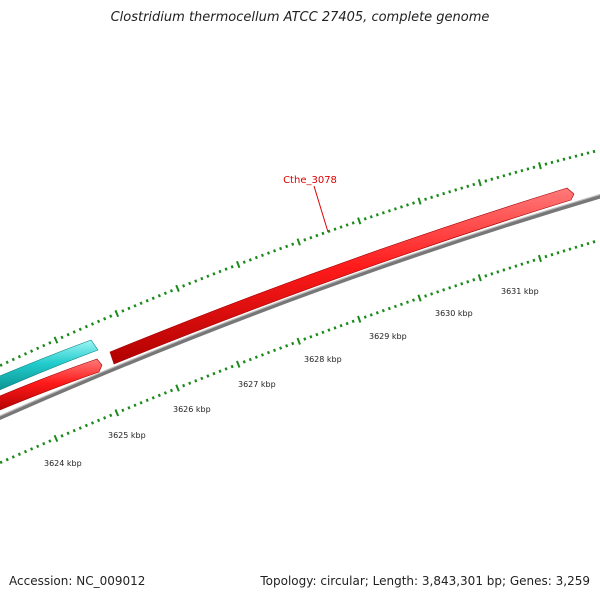 This screenshot has width=600, height=600. I want to click on scale-label: 3629 kbp, so click(388, 336).